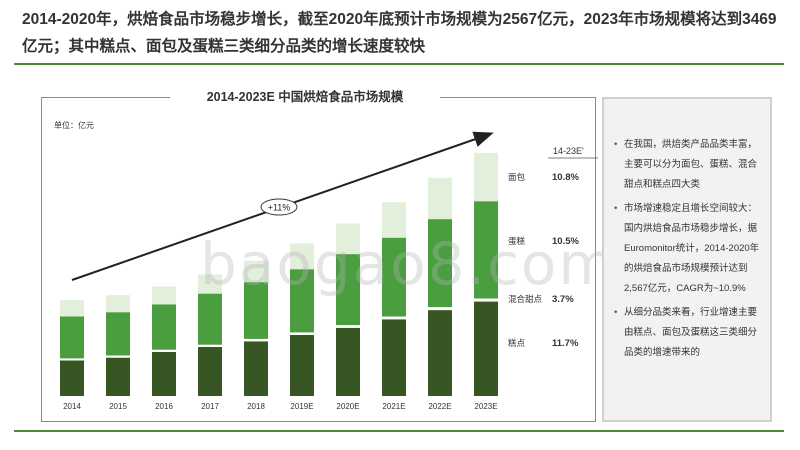  What do you see at coordinates (118, 356) in the screenshot?
I see `bar-2015-混合甜点` at bounding box center [118, 356].